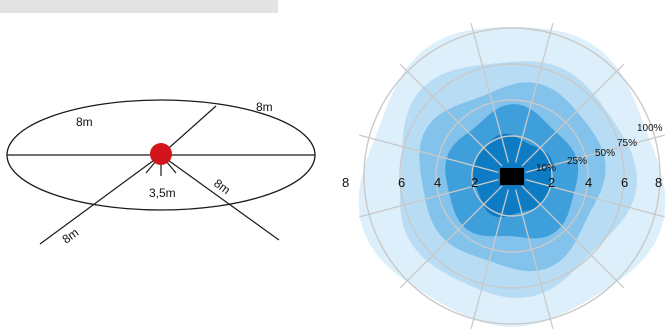 The image size is (666, 329). I want to click on detector-icon, so click(512, 176).